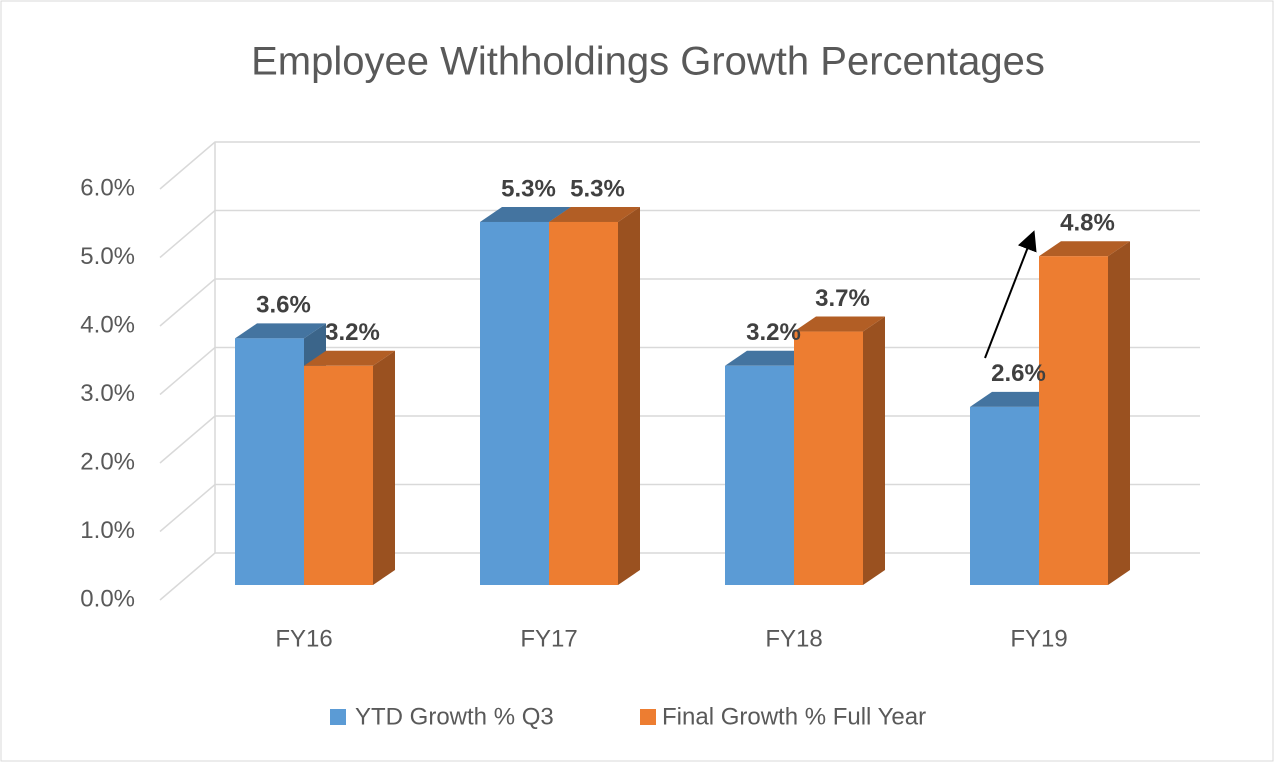  I want to click on data-label: 3.6%, so click(283, 305).